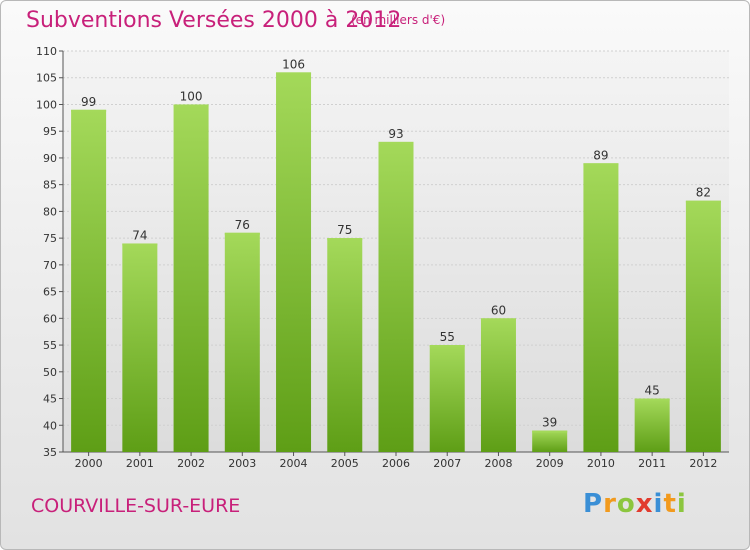 The height and width of the screenshot is (550, 750). What do you see at coordinates (644, 504) in the screenshot?
I see `logo-letter: x` at bounding box center [644, 504].